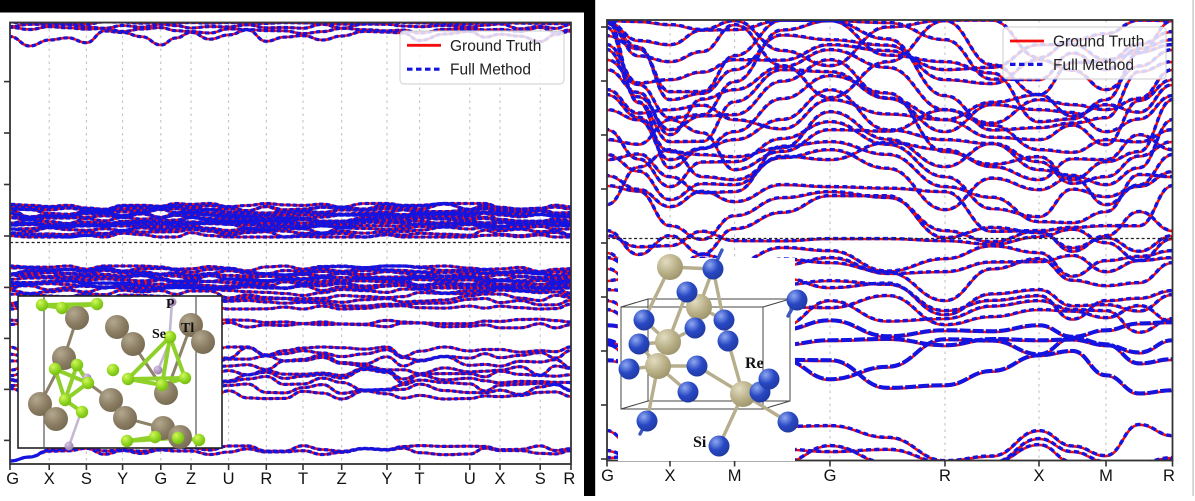 The width and height of the screenshot is (1195, 501). I want to click on svg-text: Si, so click(700, 442).